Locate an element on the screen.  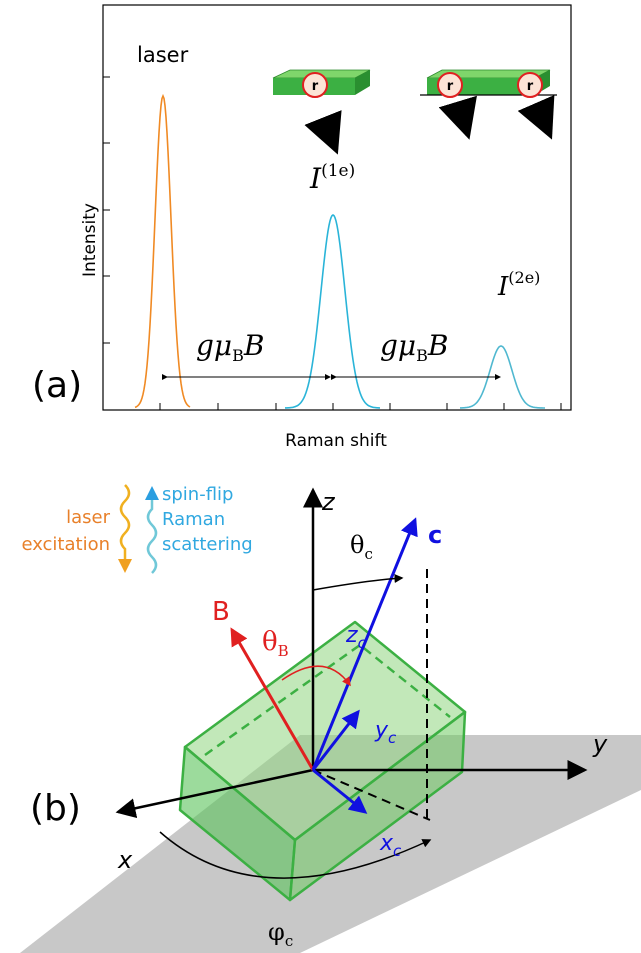
laser-wave is located at coordinates (125, 522).